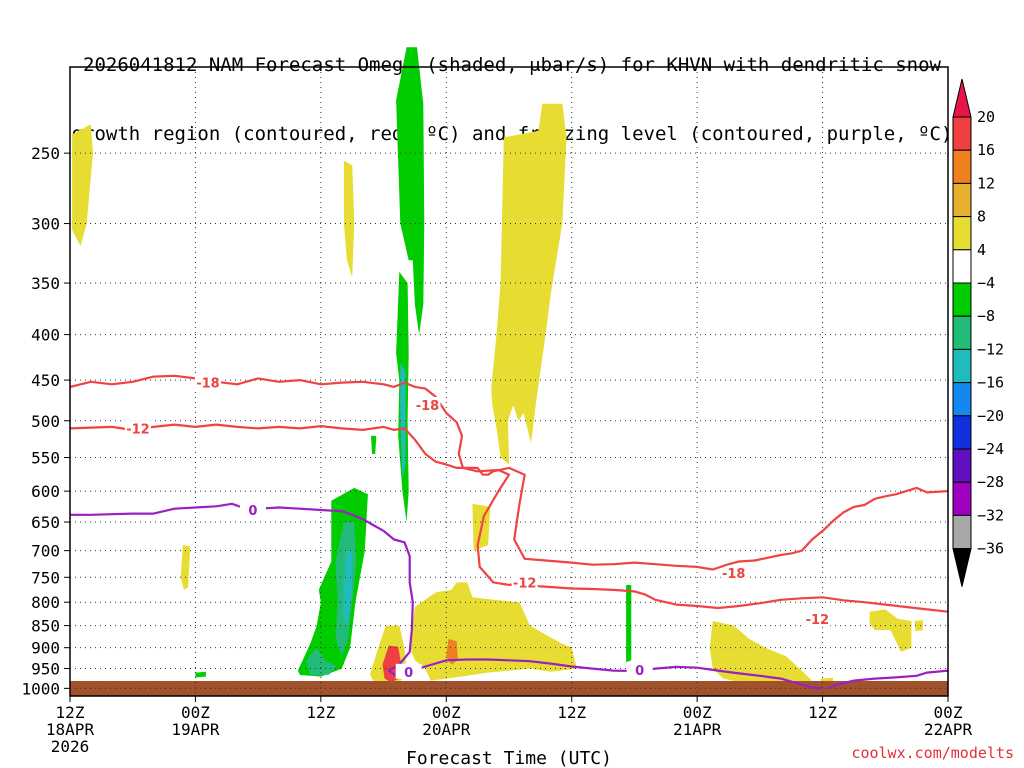 This screenshot has width=1024, height=768. What do you see at coordinates (45, 577) in the screenshot?
I see `y-tick-label: 750` at bounding box center [45, 577].